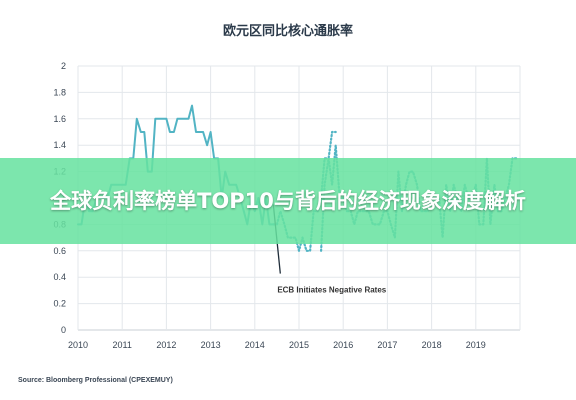 This screenshot has width=576, height=400. Describe the element at coordinates (59, 251) in the screenshot. I see `y-tick-label: 0.6` at that location.